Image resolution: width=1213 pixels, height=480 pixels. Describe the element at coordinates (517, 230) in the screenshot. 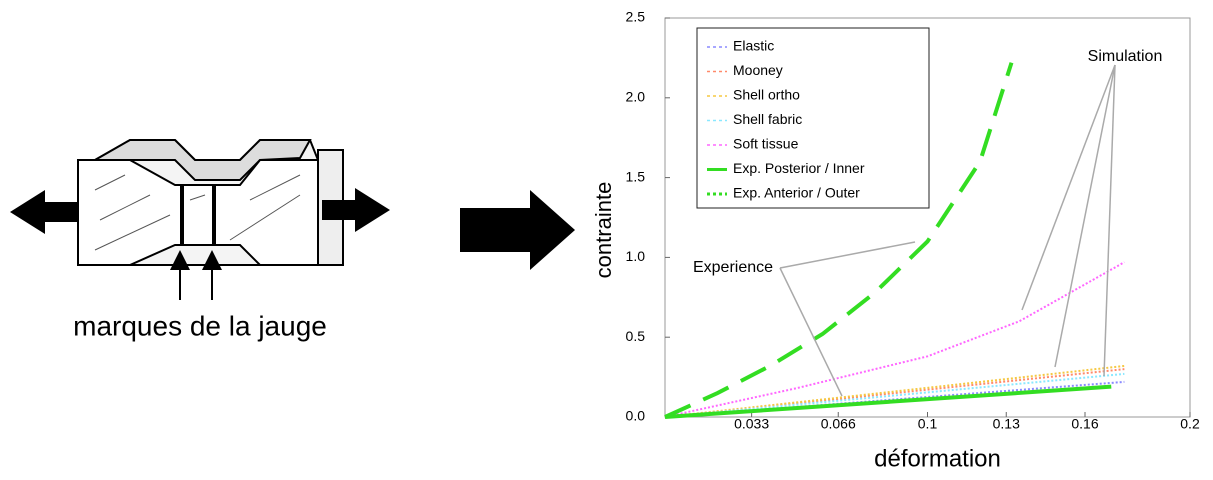

I see `transition-arrow` at that location.